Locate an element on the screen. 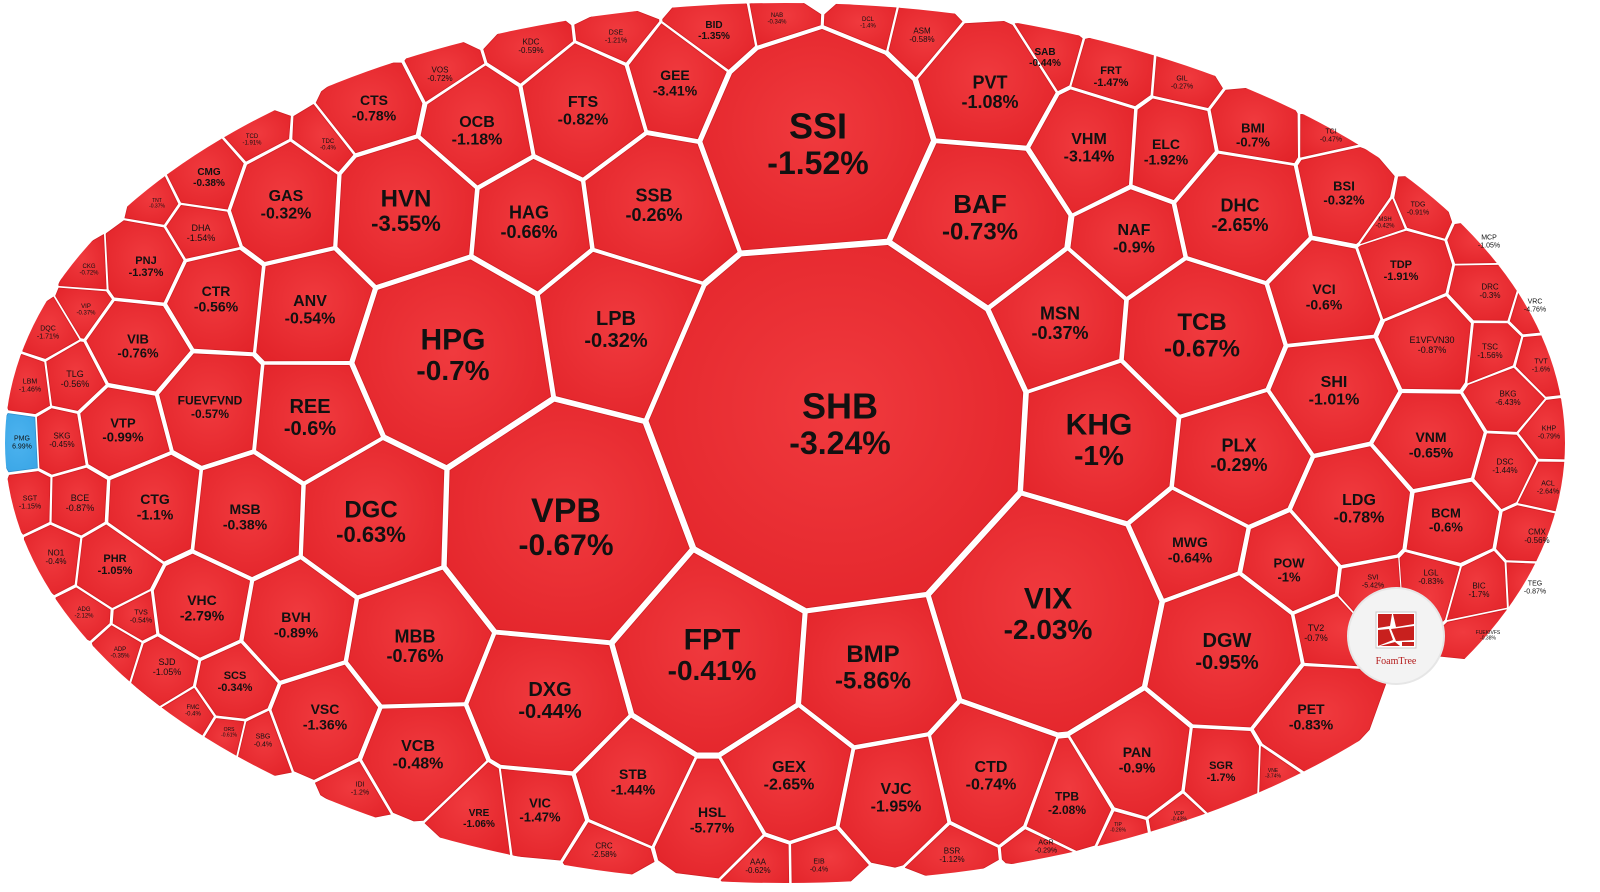  cell-vsc is located at coordinates (325, 722).